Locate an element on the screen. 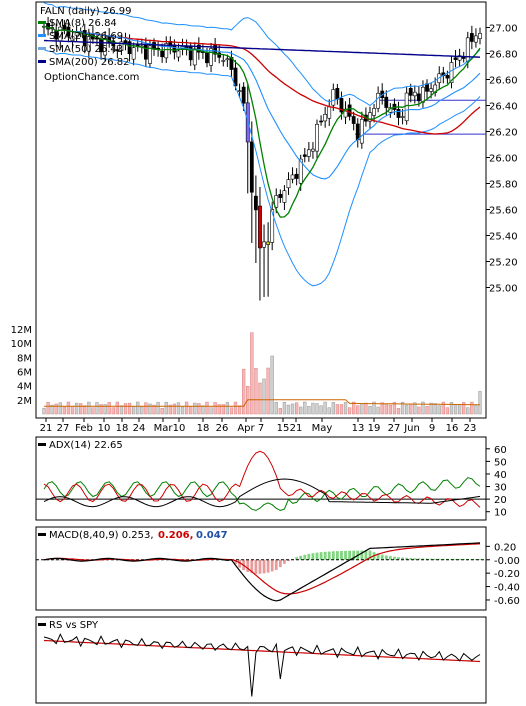 This screenshot has height=706, width=526. adx-tick-label: 30 is located at coordinates (500, 488).